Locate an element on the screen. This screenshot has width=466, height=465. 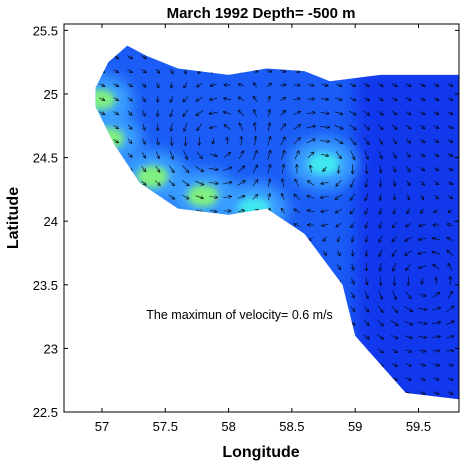
max-velocity-annotation: The maximun of velocity= 0.6 m/s is located at coordinates (239, 315).